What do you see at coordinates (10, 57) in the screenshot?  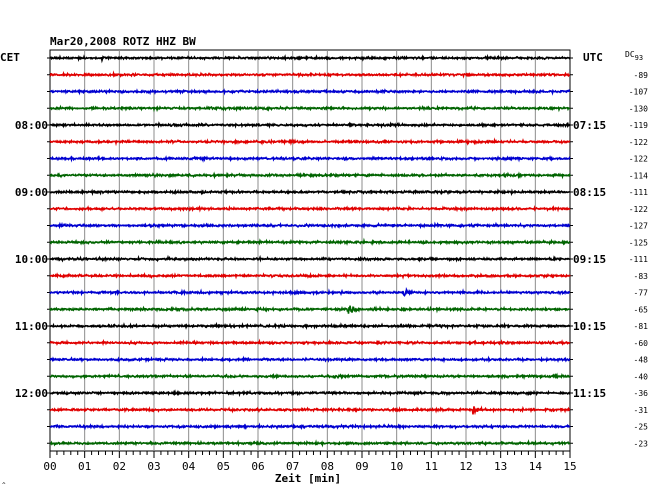 I see `cet-header: CET` at bounding box center [10, 57].